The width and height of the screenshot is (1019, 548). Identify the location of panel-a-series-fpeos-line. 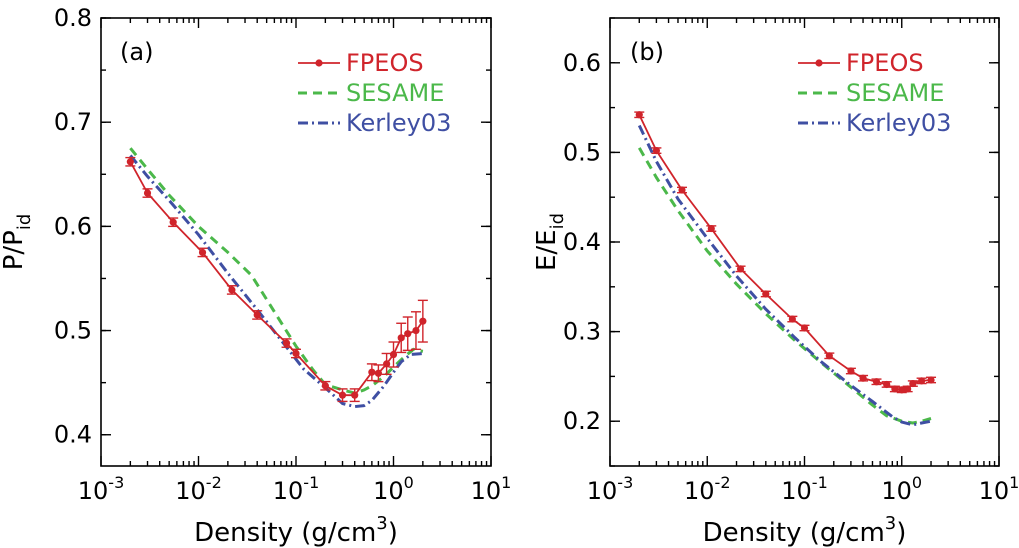
(276, 279).